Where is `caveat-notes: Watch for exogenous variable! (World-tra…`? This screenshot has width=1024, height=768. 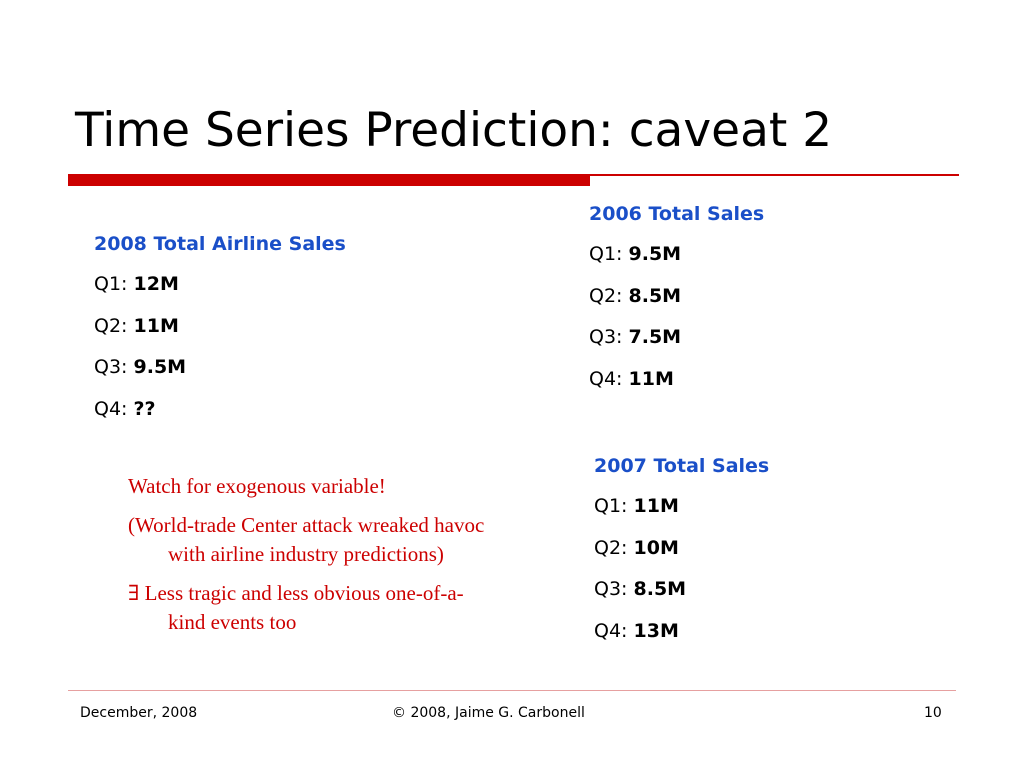 caveat-notes: Watch for exogenous variable! (World-tra… is located at coordinates (308, 559).